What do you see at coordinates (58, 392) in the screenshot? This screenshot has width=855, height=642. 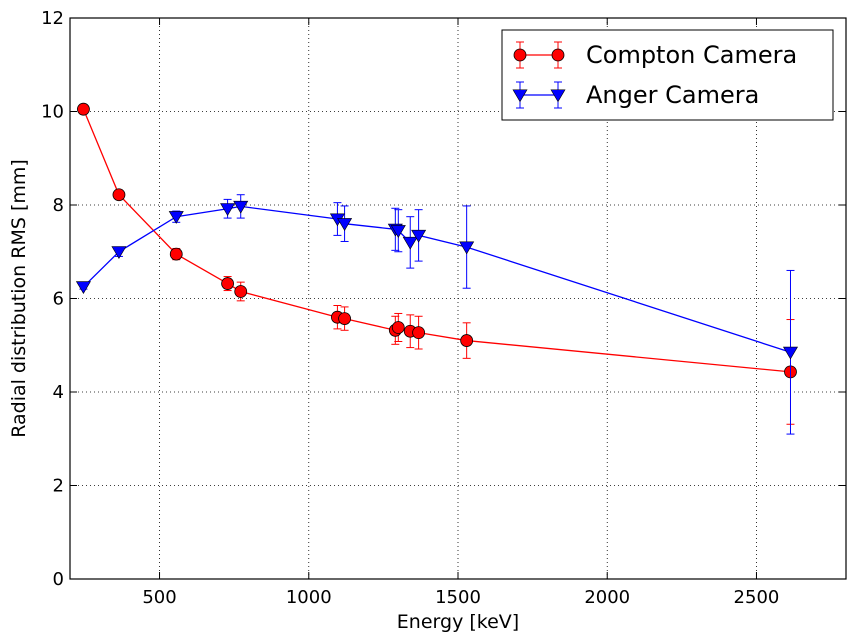 I see `y-tick-label: 4` at bounding box center [58, 392].